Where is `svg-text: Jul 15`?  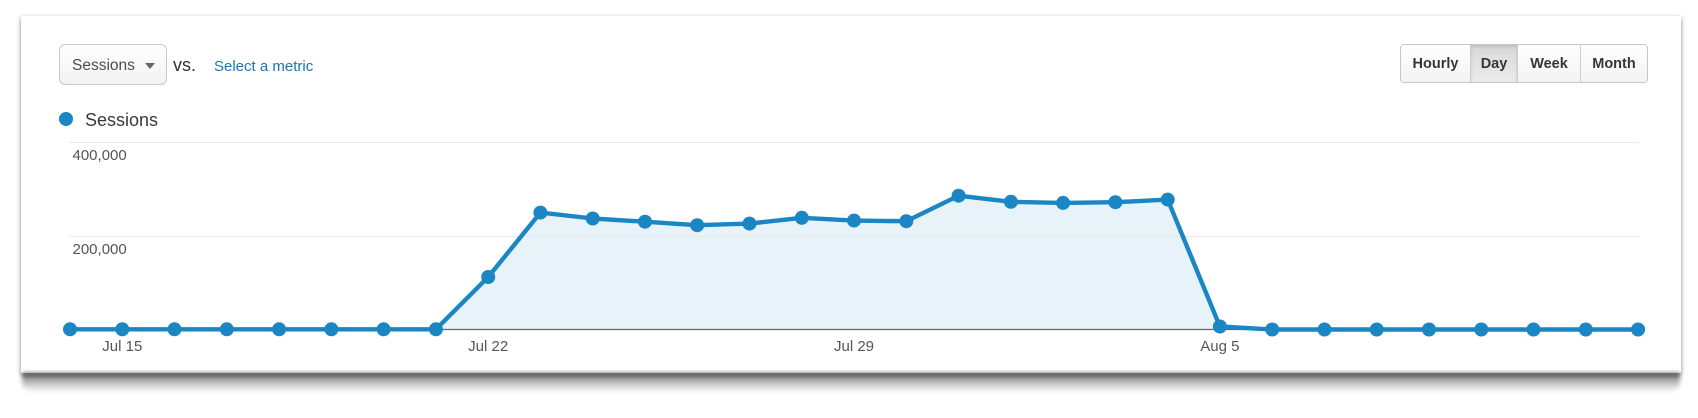
svg-text: Jul 15 is located at coordinates (122, 346).